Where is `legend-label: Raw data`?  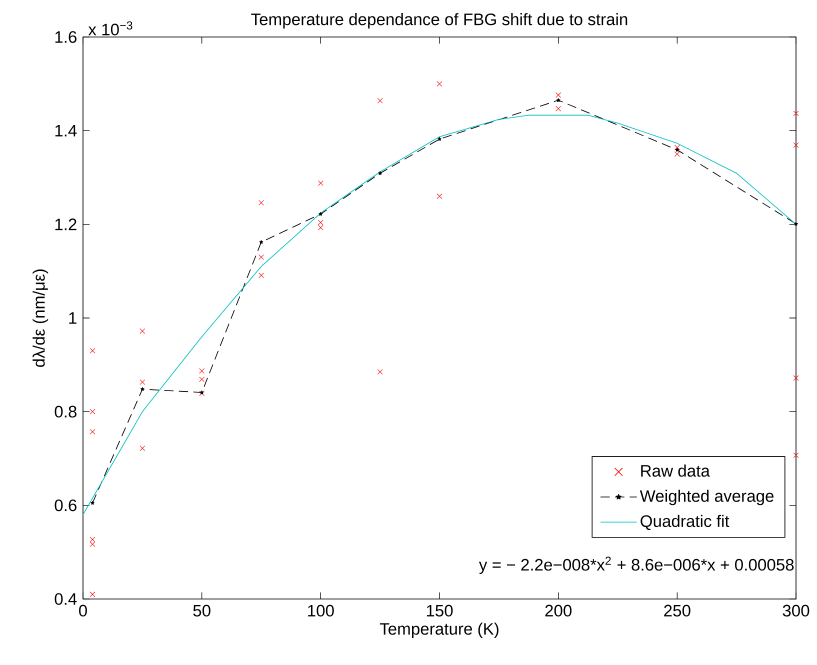 legend-label: Raw data is located at coordinates (675, 470).